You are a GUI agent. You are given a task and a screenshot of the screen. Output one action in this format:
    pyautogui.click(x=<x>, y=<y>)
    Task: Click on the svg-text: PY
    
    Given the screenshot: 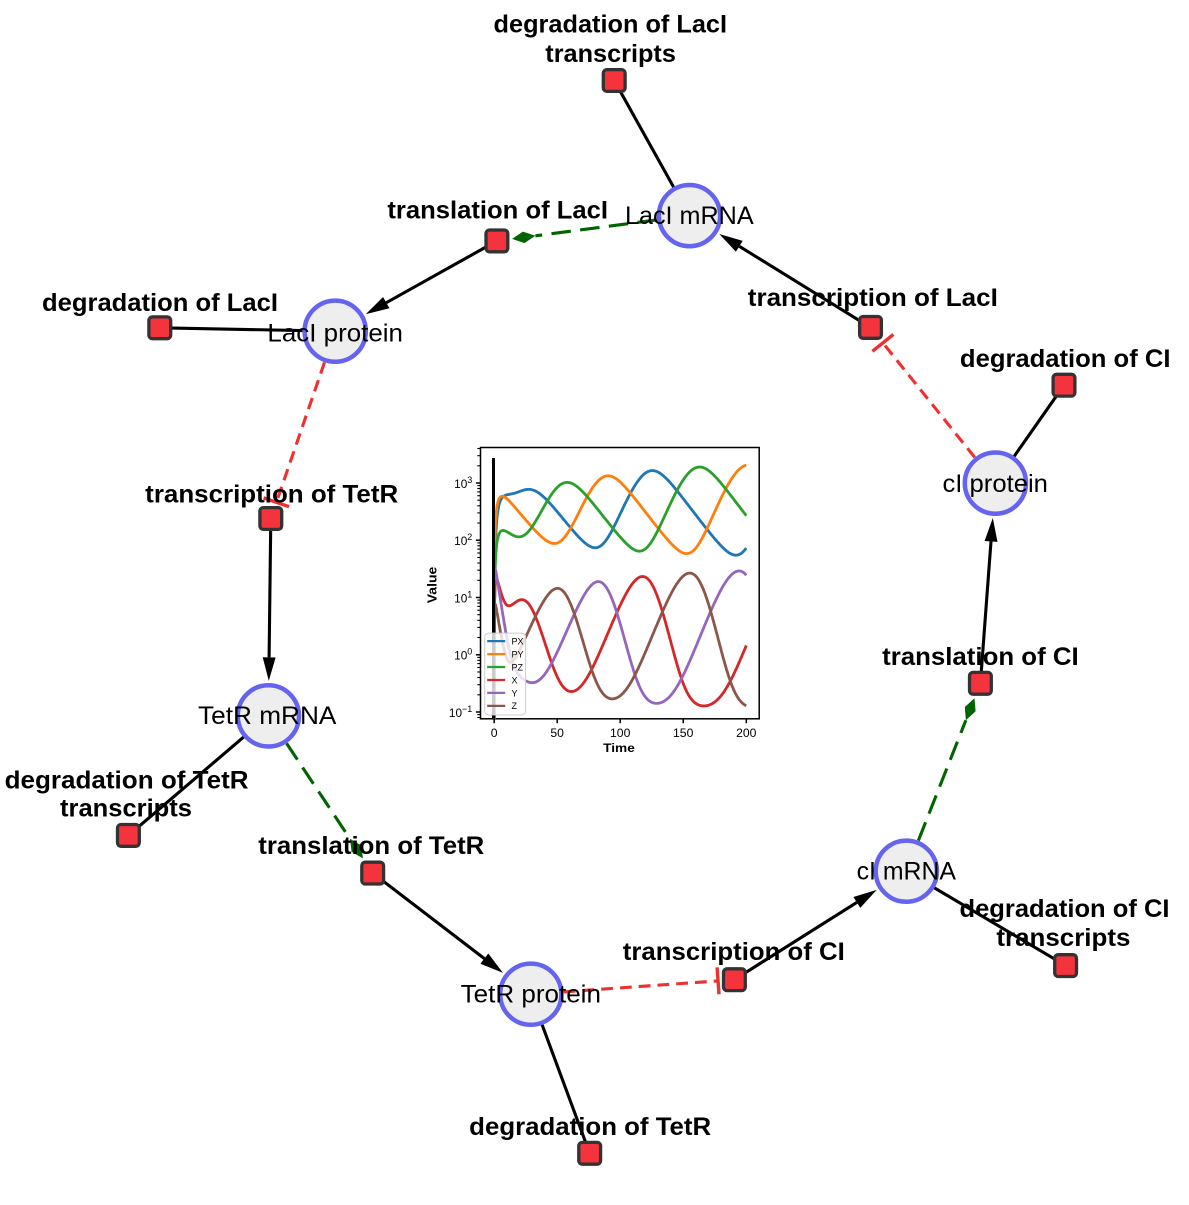 What is the action you would take?
    pyautogui.click(x=518, y=655)
    